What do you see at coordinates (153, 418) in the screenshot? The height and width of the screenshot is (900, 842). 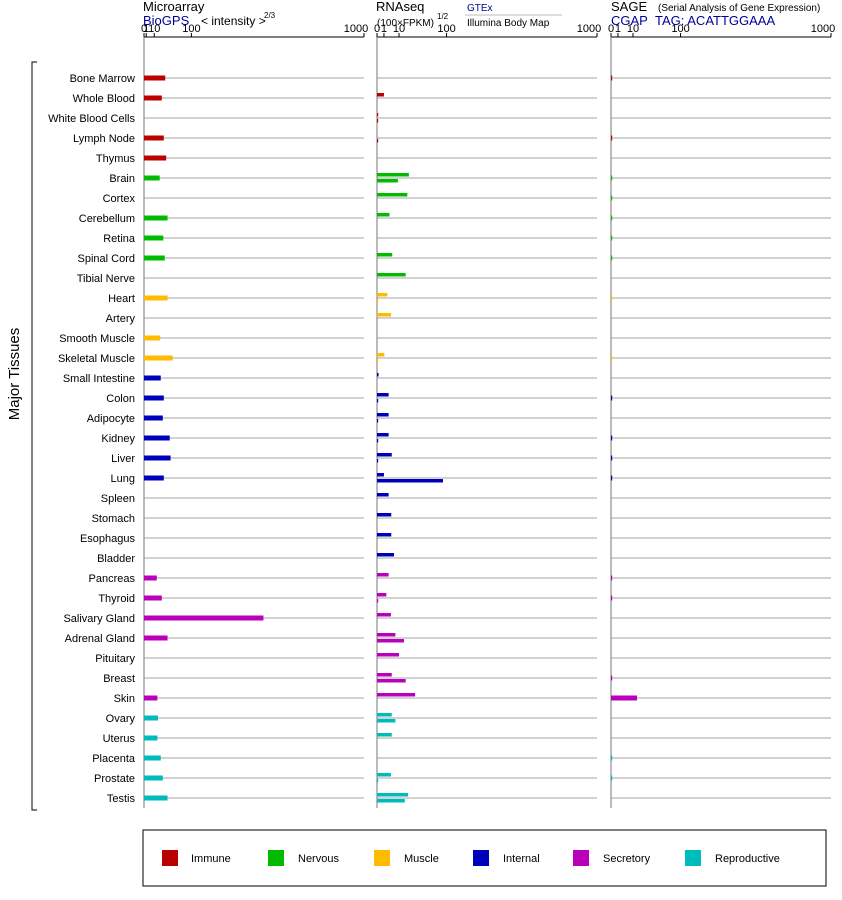 I see `bar-biogps-adipocyte` at bounding box center [153, 418].